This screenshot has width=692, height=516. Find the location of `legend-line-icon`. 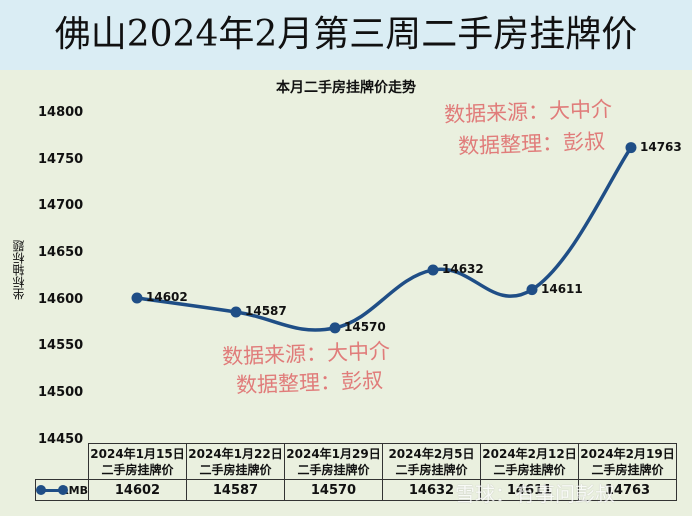

legend-line-icon is located at coordinates (52, 490).